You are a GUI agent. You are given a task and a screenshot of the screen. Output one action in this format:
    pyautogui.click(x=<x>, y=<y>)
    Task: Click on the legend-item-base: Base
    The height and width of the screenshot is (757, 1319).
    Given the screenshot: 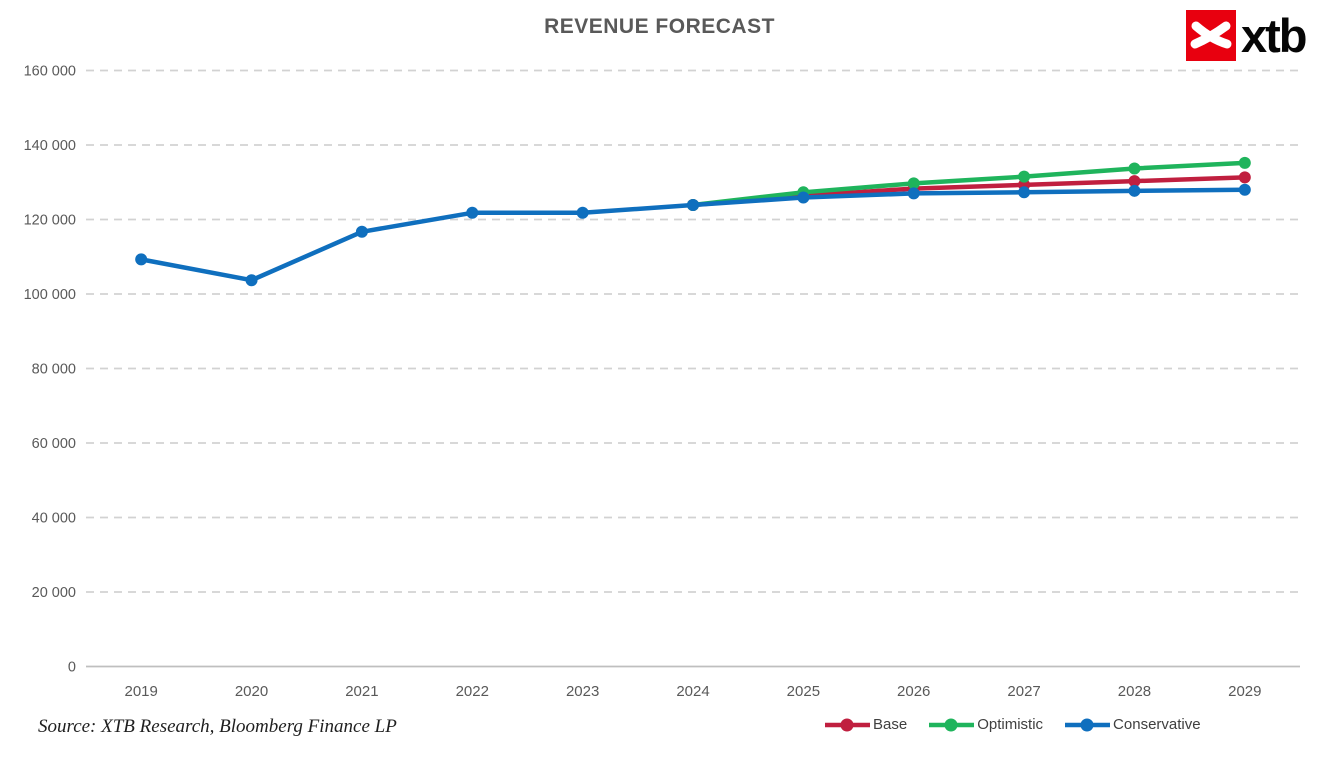 What is the action you would take?
    pyautogui.click(x=865, y=724)
    